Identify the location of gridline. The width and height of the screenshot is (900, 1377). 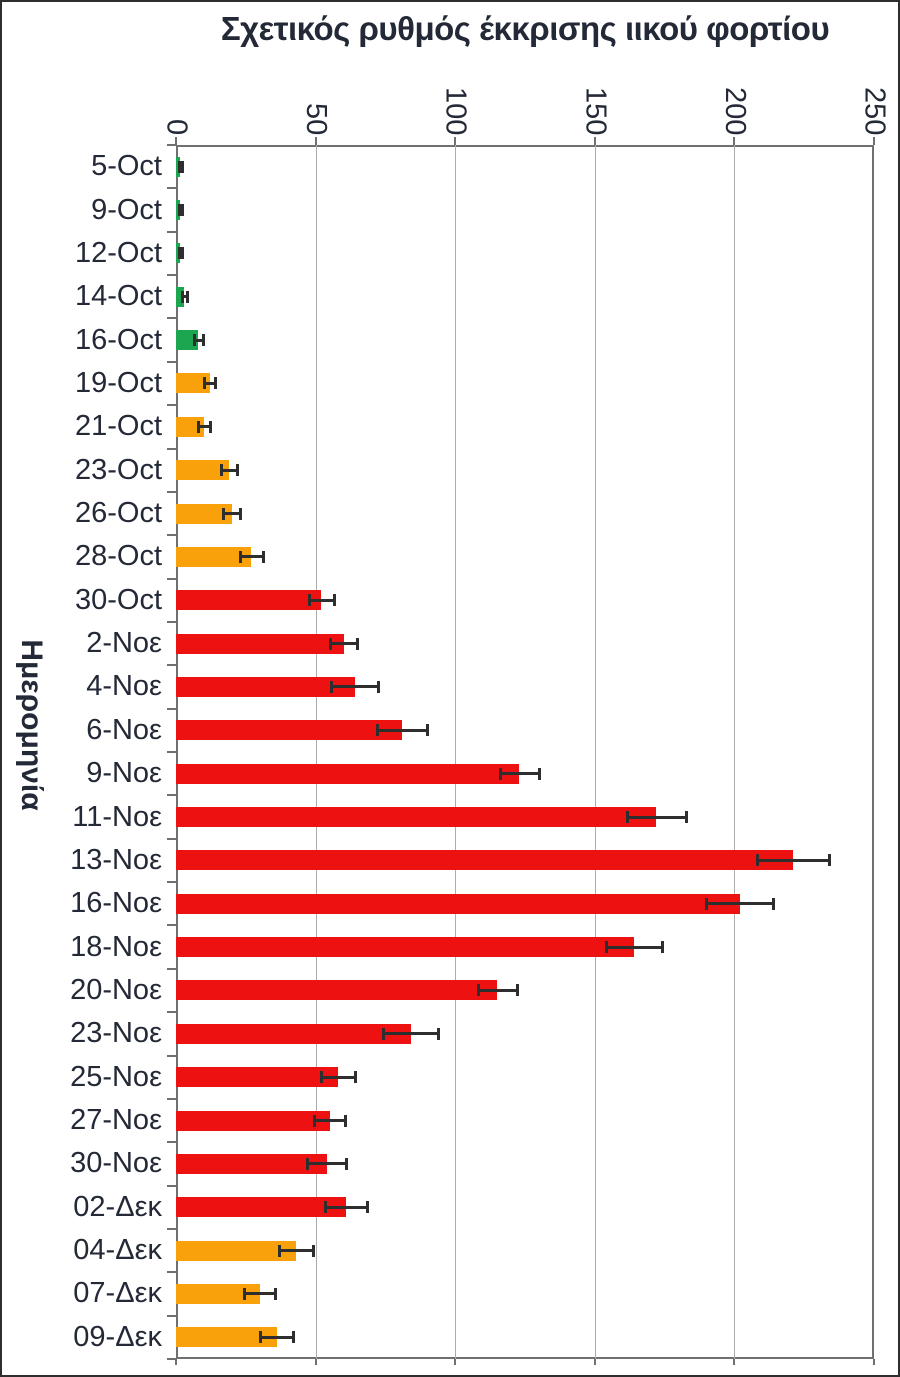
(316, 752).